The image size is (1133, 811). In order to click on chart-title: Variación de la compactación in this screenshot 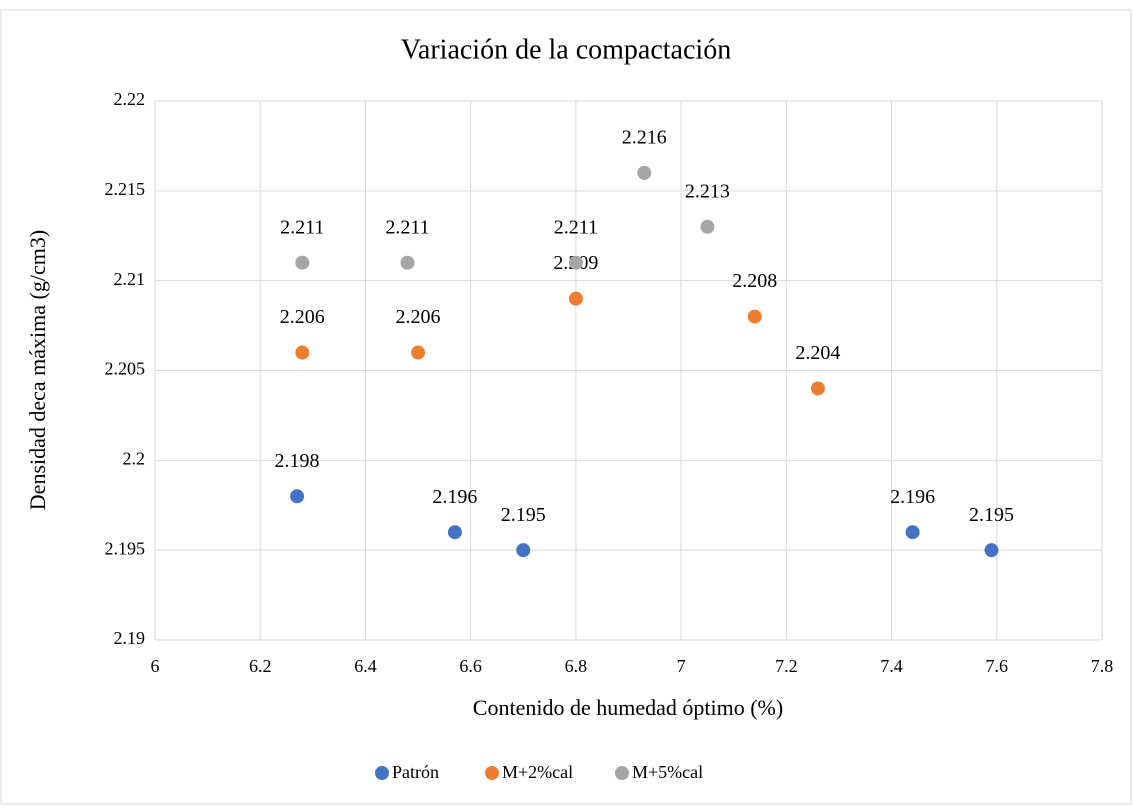, I will do `click(566, 49)`.